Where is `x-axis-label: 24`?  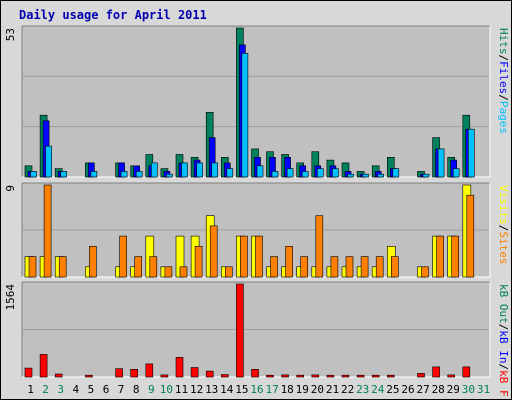 x-axis-label: 24 is located at coordinates (378, 389).